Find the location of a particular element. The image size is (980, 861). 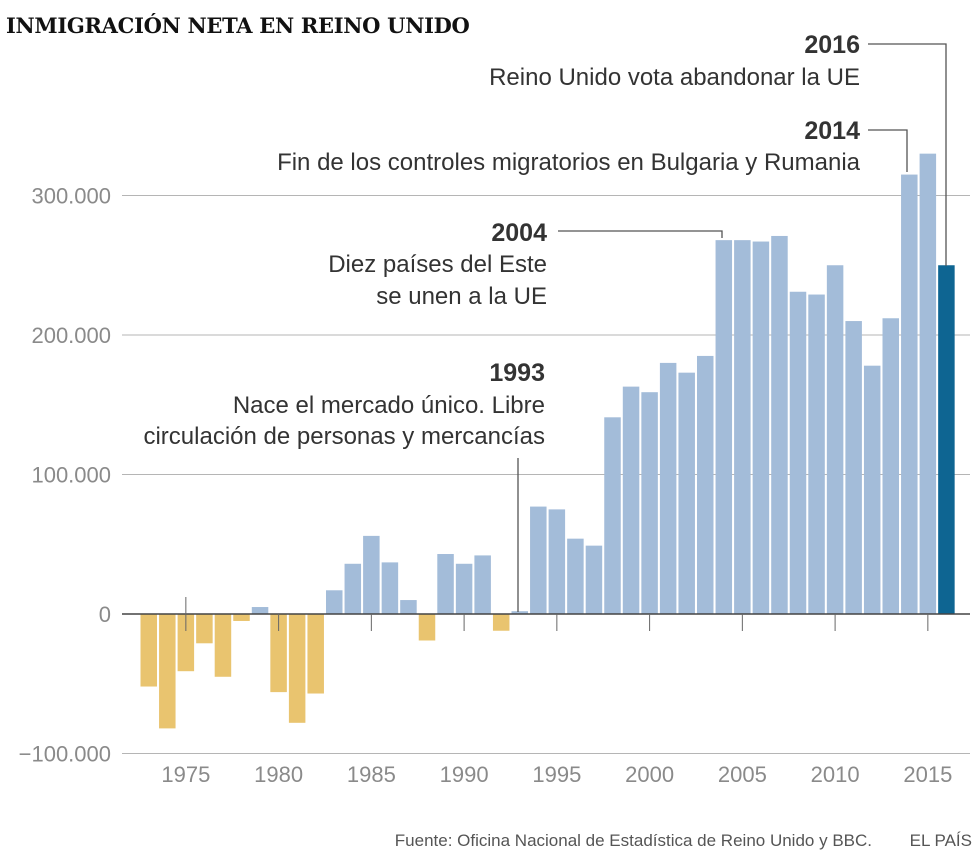

bar-1984 is located at coordinates (353, 588).